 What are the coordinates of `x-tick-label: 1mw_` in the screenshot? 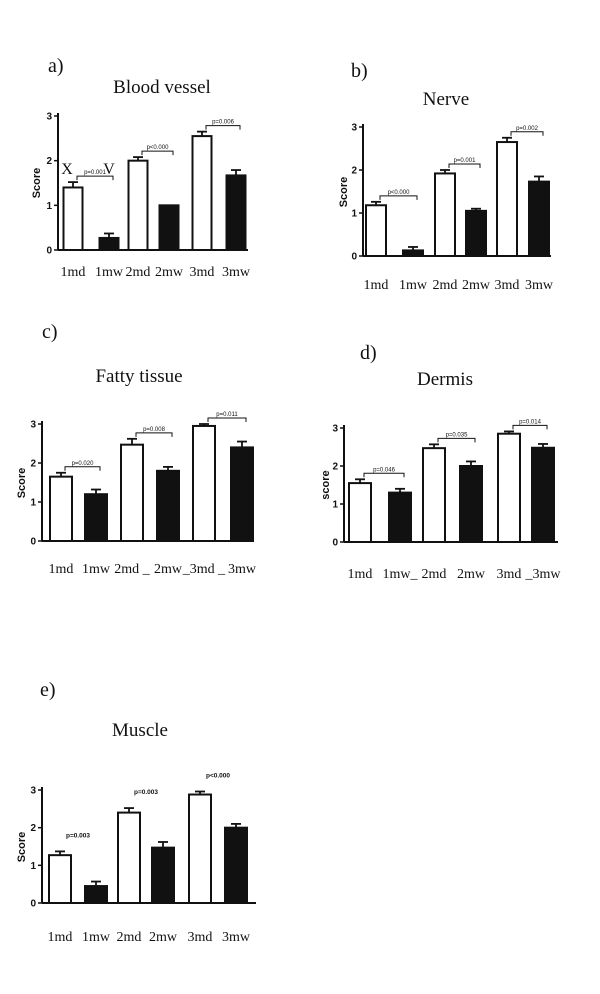 It's located at (401, 574).